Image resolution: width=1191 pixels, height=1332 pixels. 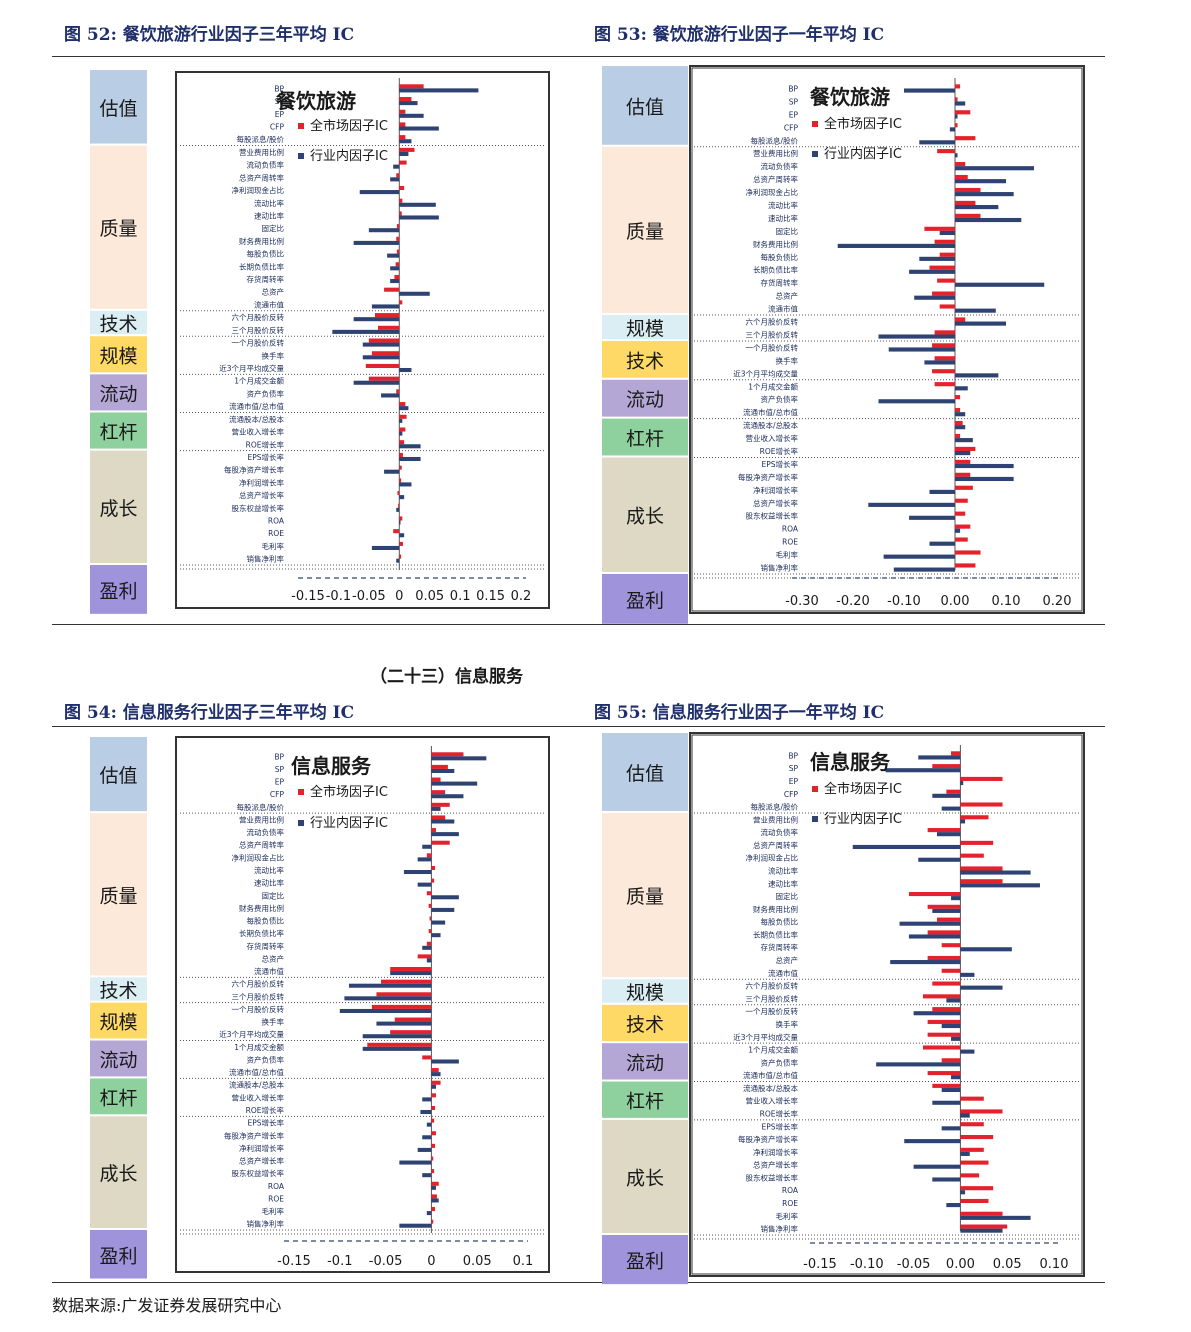 I want to click on category-label: 资产负债率, so click(x=266, y=393).